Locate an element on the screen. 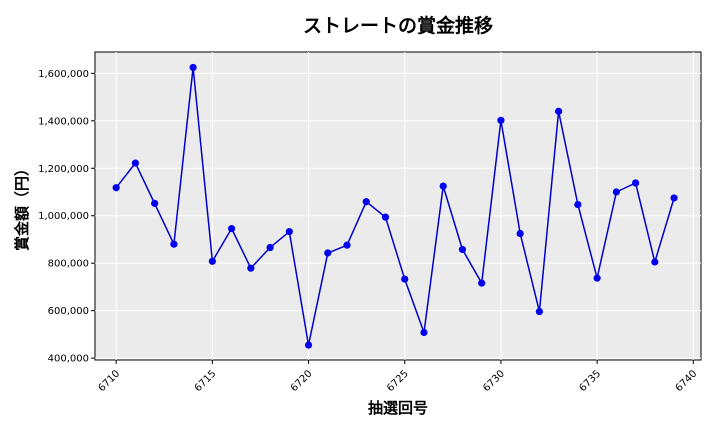  y-axis-label: 賞金額（円） is located at coordinates (22, 206).